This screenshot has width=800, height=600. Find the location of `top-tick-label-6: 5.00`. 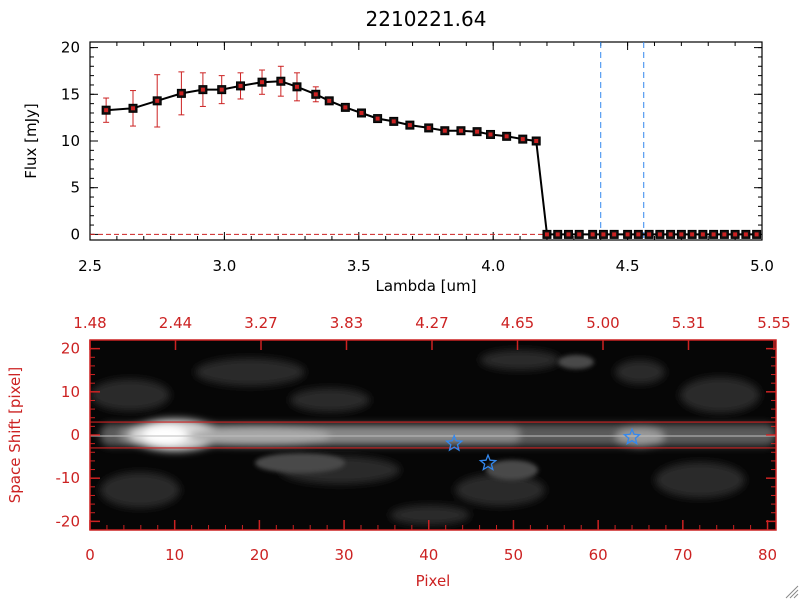

top-tick-label-6: 5.00 is located at coordinates (602, 323).